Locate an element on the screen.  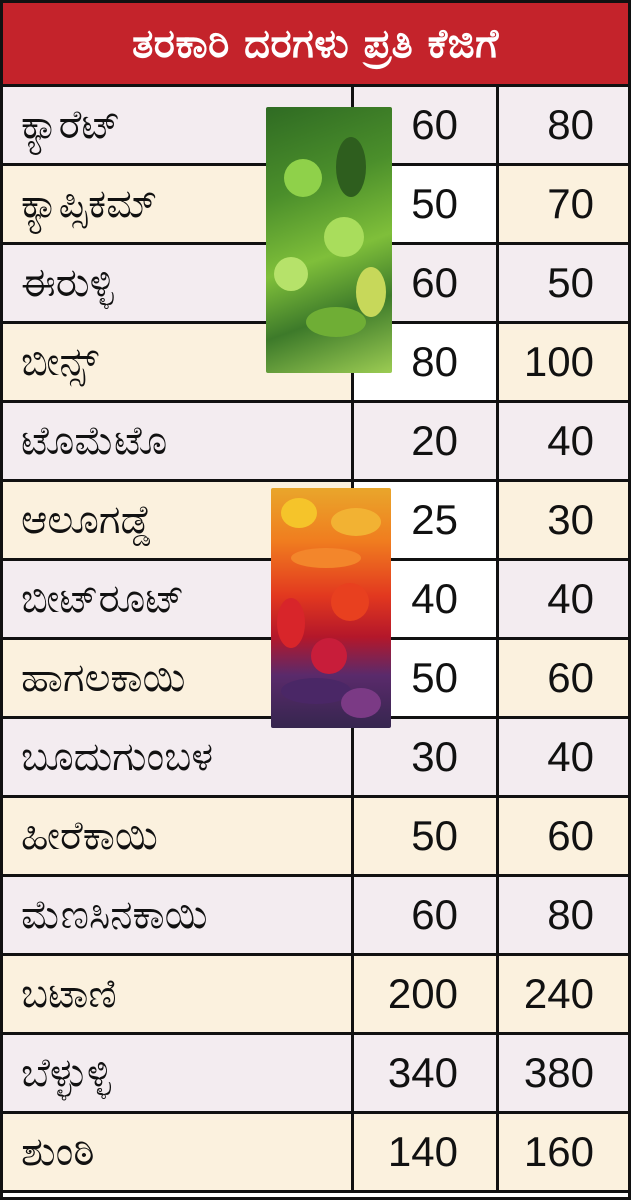
table-title: ತರಕಾರಿ ದರಗಳು ಪ್ರತಿ ಕೆಜಿಗೆ is located at coordinates (315, 43).